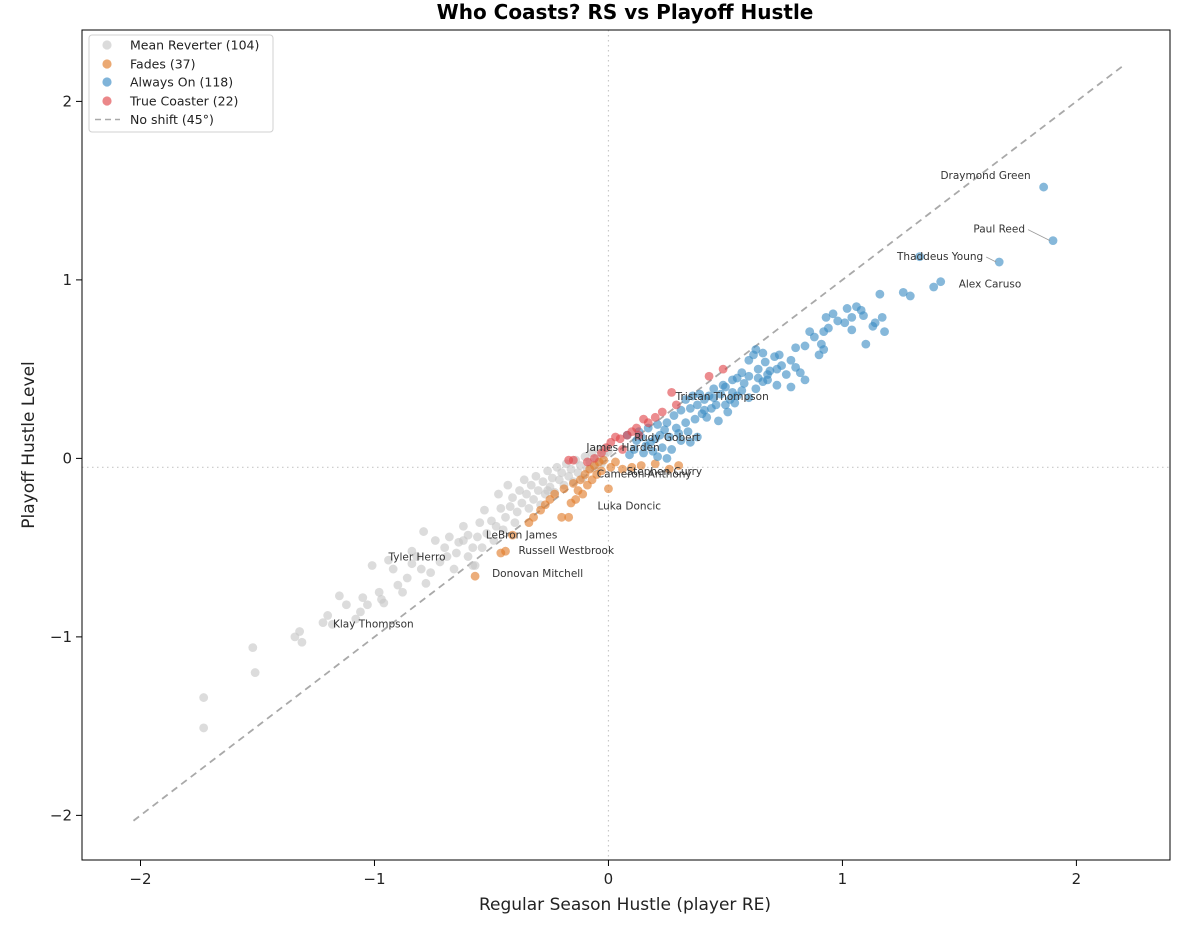 The width and height of the screenshot is (1200, 928). What do you see at coordinates (172, 119) in the screenshot?
I see `legend-label-no-shift: No shift (45°)` at bounding box center [172, 119].